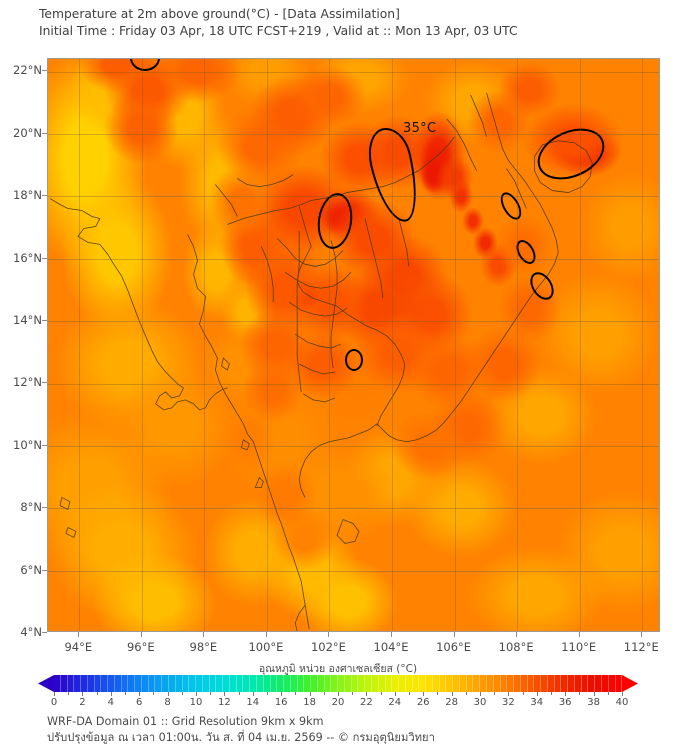  I want to click on lat-tick-label-20: 20°N, so click(27, 132).